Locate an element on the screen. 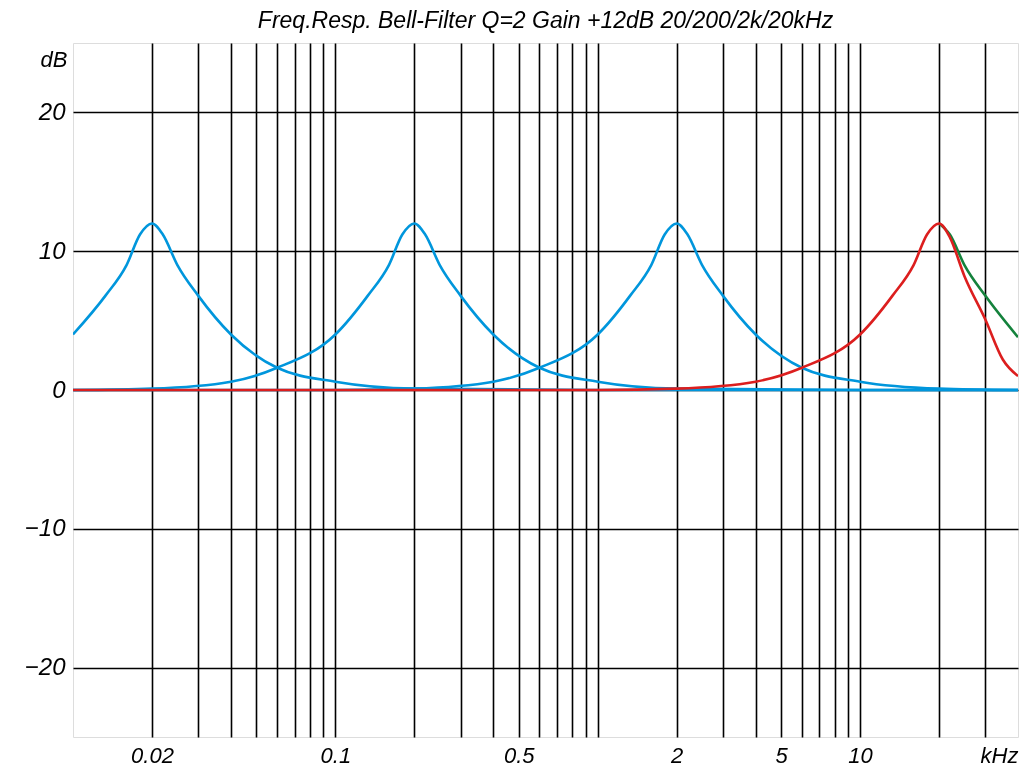 This screenshot has width=1024, height=765. x-tick-label: 2 is located at coordinates (677, 753).